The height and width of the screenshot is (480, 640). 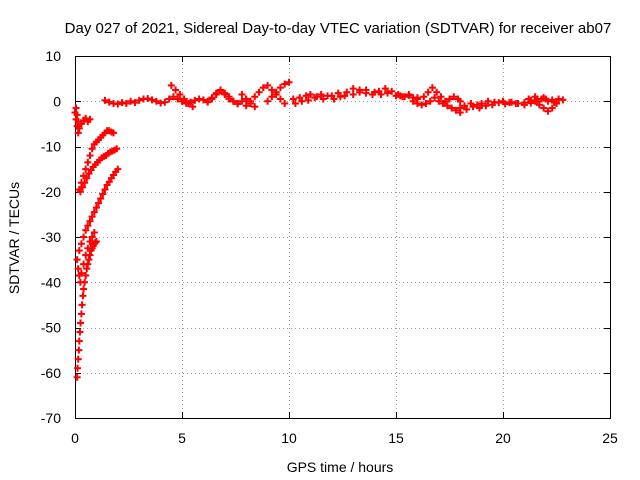 I want to click on y-tick-labels: 10 0 -10 -20 -30 -40 -50 -60 -70, so click(x=51, y=237).